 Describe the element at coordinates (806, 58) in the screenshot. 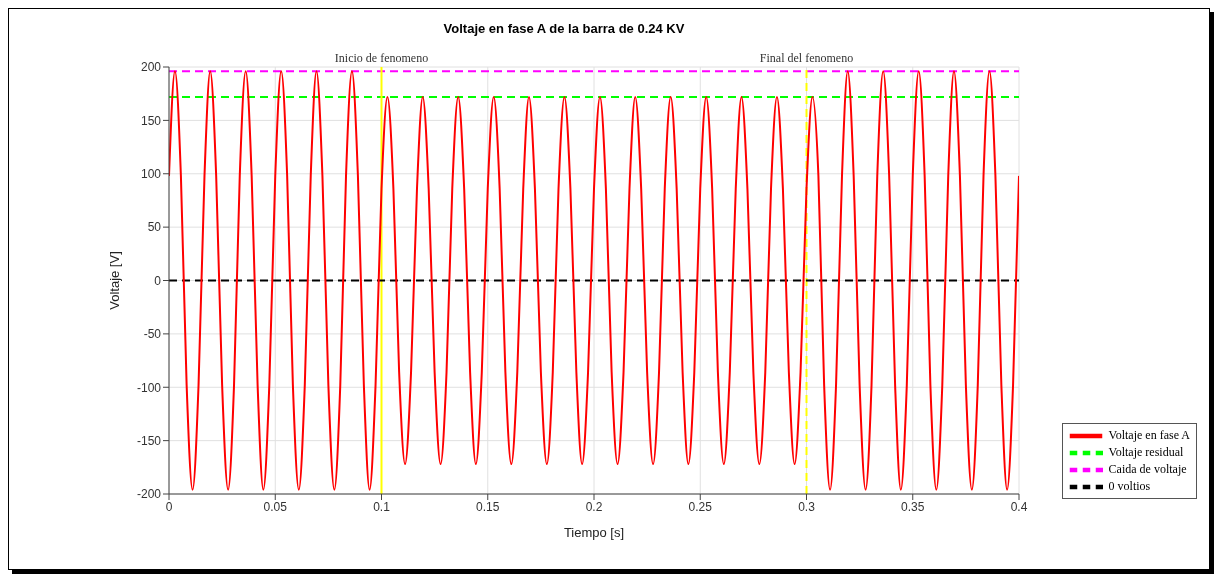

I see `ref-line-label: Final del fenomeno` at that location.